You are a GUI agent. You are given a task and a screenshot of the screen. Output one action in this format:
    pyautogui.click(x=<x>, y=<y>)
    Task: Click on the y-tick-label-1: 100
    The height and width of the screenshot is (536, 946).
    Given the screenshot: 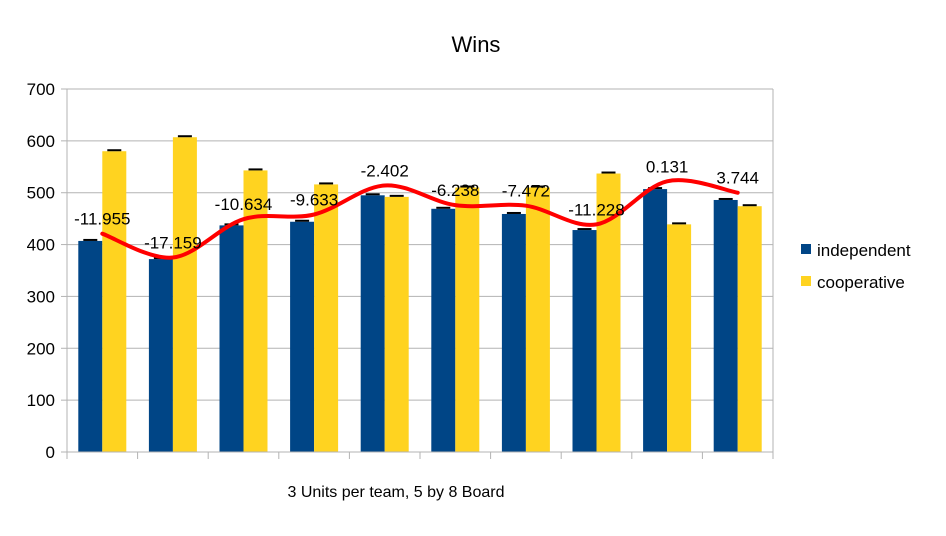 What is the action you would take?
    pyautogui.click(x=41, y=400)
    